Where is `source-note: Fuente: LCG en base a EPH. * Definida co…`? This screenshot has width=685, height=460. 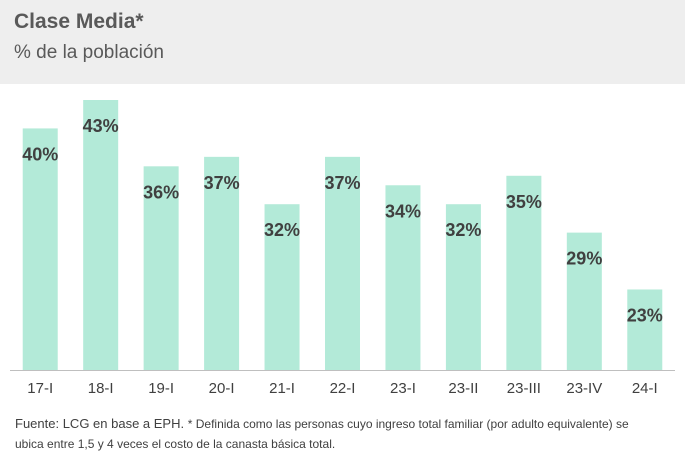
source-note: Fuente: LCG en base a EPH. * Definida co… is located at coordinates (335, 434).